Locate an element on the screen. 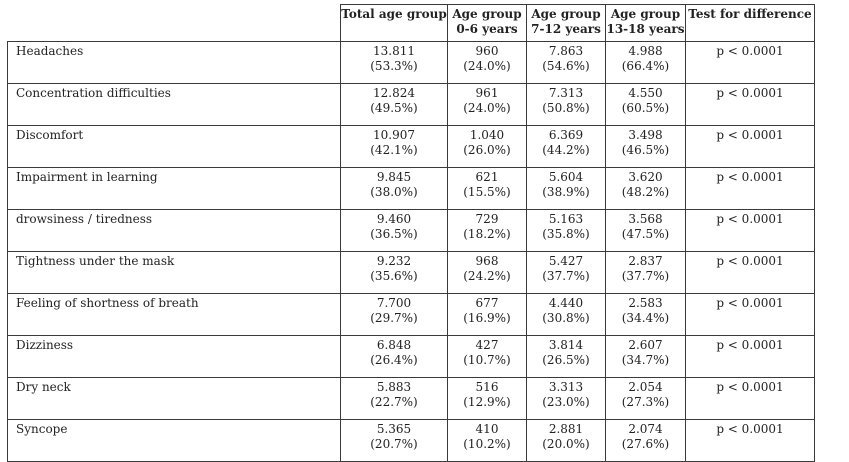 The image size is (849, 462). percent-value: (26.5%) is located at coordinates (566, 360).